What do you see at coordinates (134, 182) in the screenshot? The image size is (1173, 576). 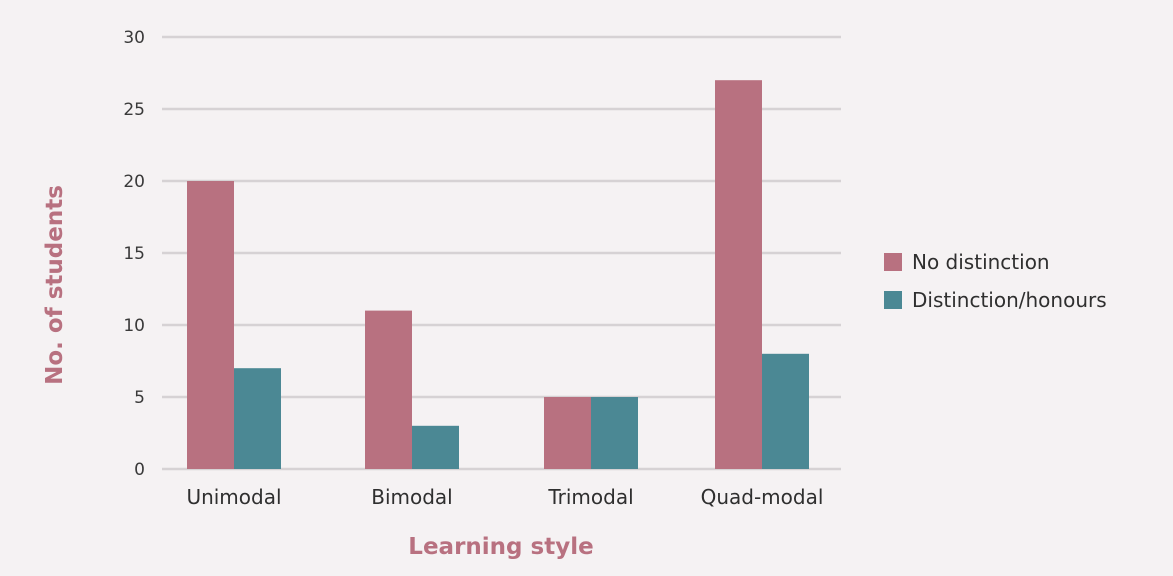 I see `y-tick-label: 20` at bounding box center [134, 182].